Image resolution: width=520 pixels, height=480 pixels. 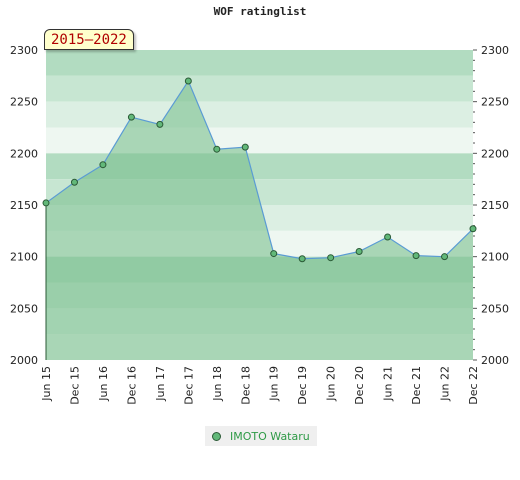 I want to click on x-tick-label: Dec 19, so click(x=302, y=385).